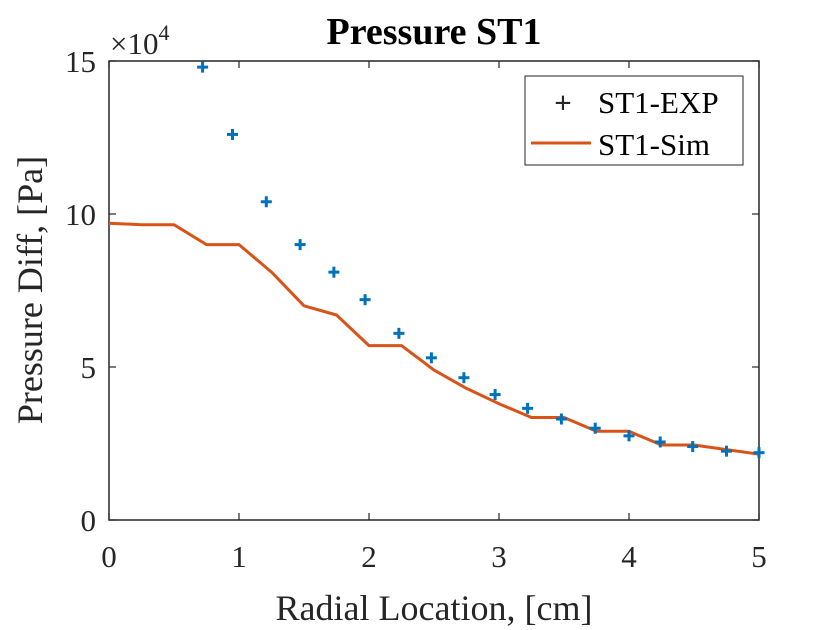 The image size is (840, 630). I want to click on x-tick-label: 0, so click(109, 556).